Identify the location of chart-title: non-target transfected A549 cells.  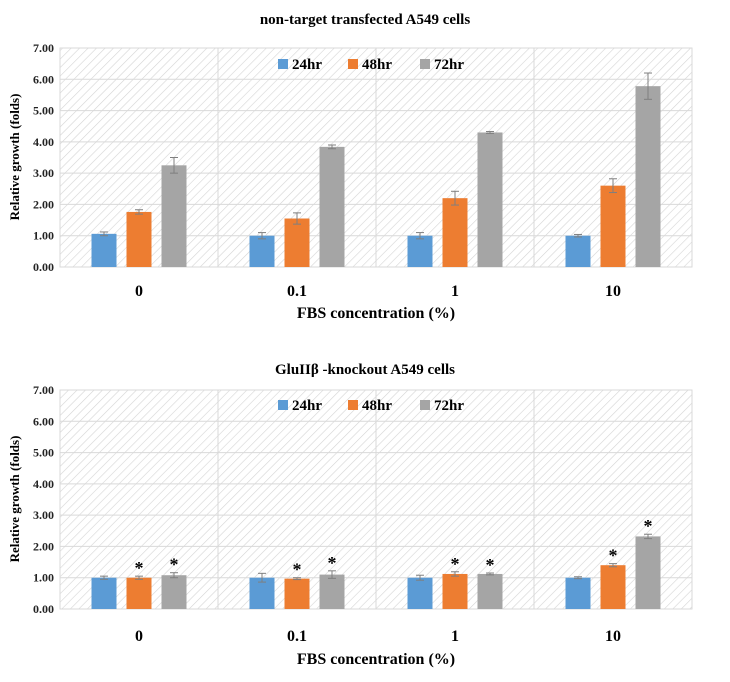
(365, 20).